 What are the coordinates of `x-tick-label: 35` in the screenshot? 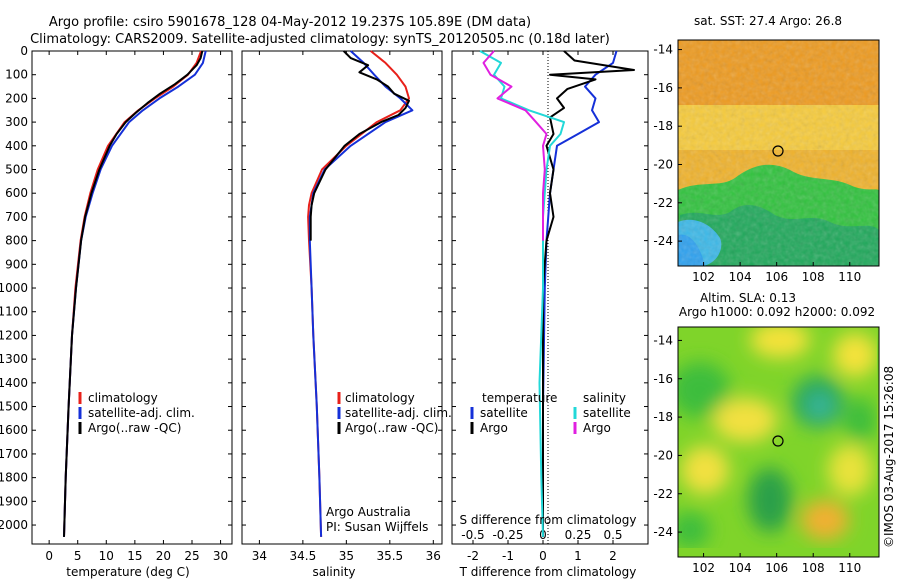 It's located at (346, 556).